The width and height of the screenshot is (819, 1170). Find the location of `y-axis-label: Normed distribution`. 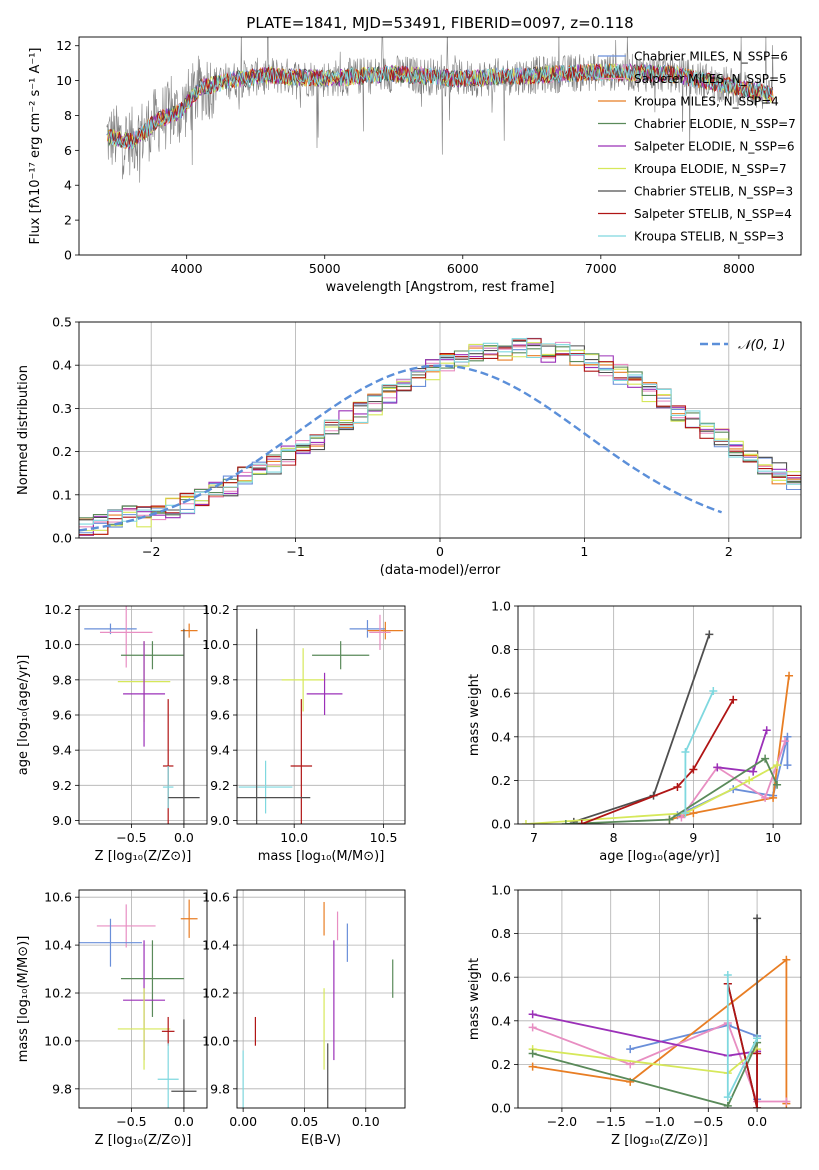

y-axis-label: Normed distribution is located at coordinates (23, 430).